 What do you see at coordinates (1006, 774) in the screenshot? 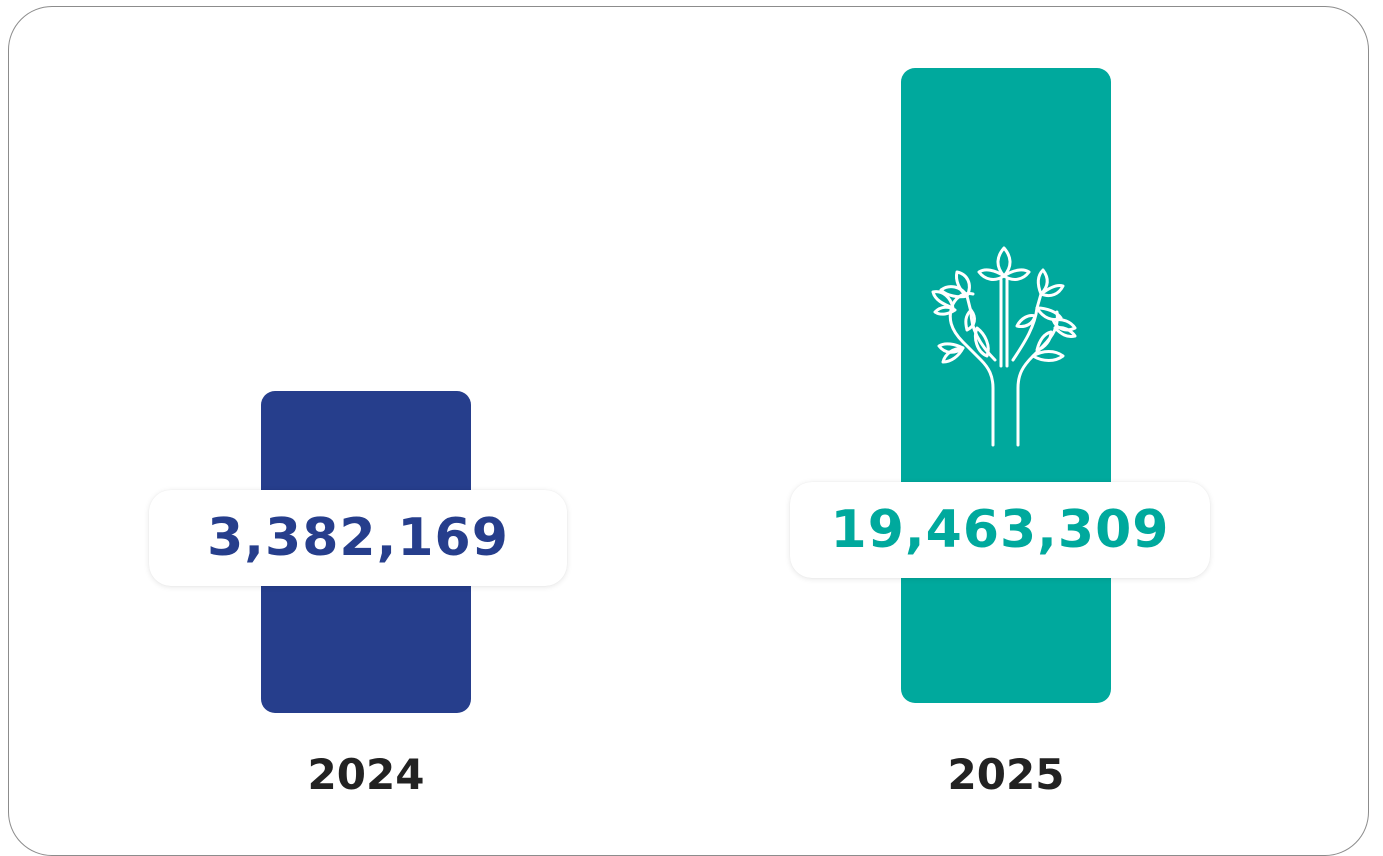
I see `category-label-2025: 2025` at bounding box center [1006, 774].